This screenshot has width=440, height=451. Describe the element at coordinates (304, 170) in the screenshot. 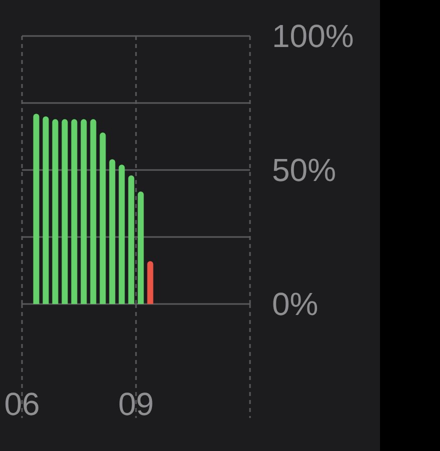

I see `y-tick-label: 50%` at that location.